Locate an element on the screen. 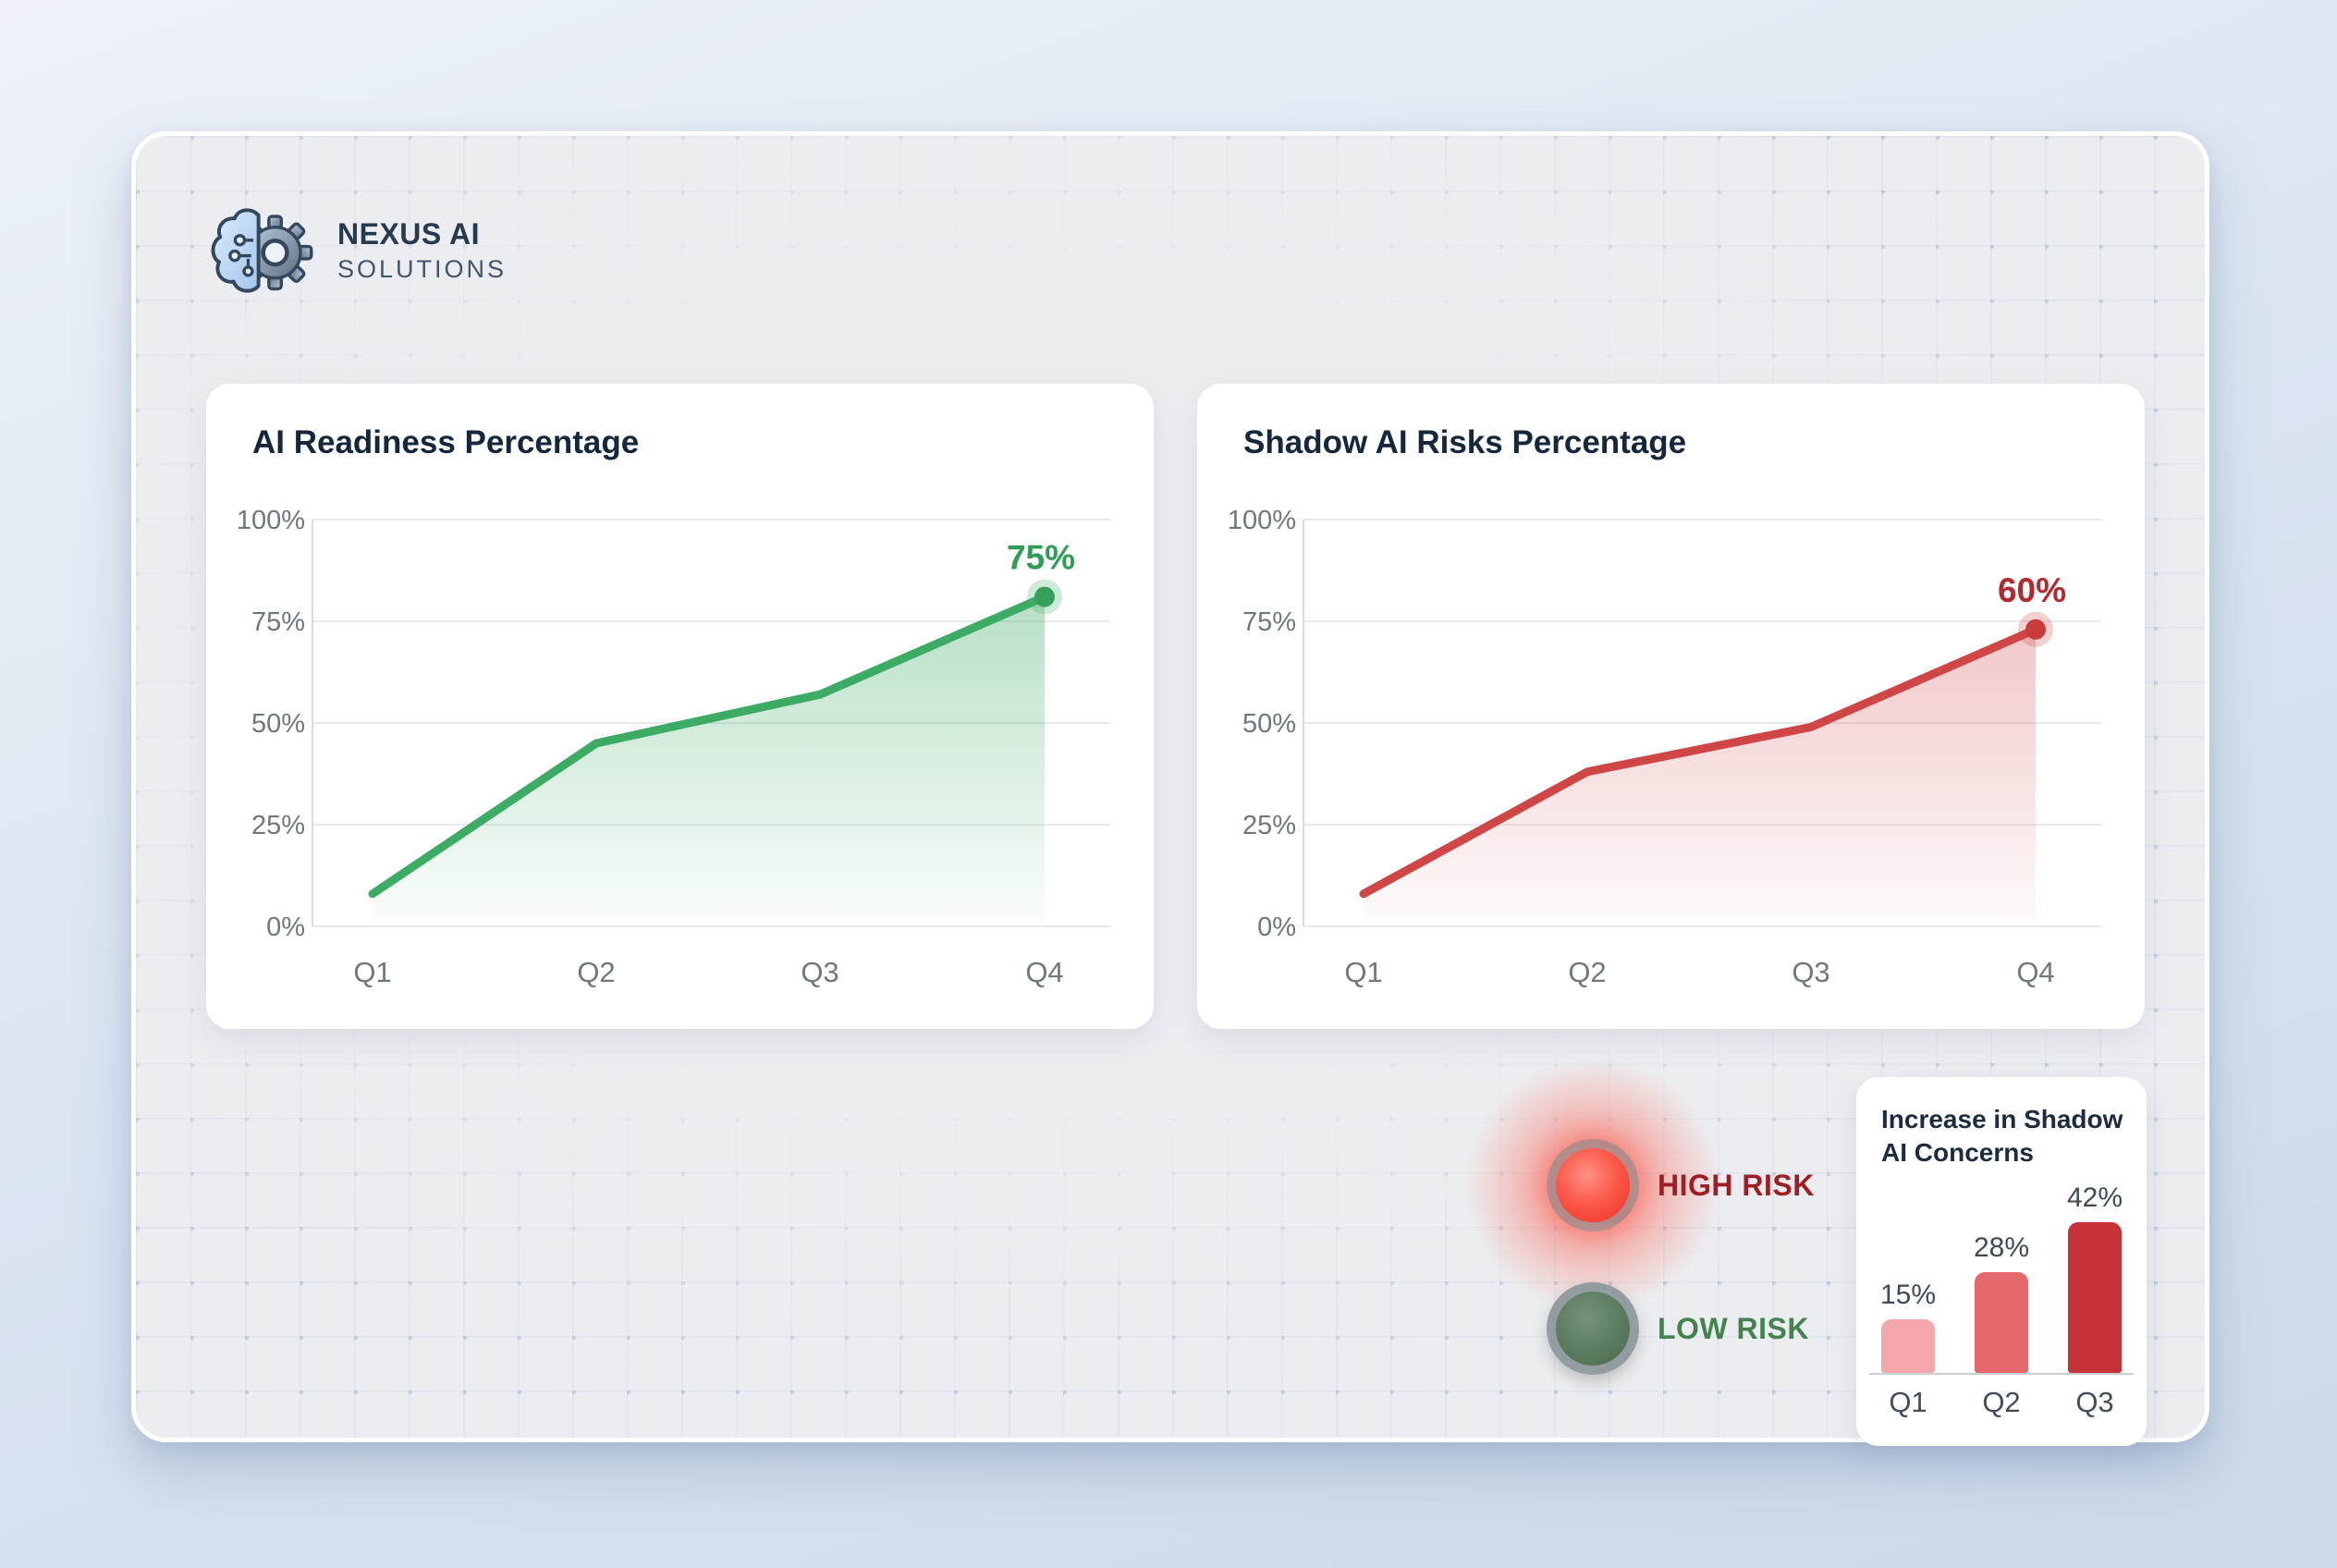 The image size is (2337, 1568). bar-column: 42% is located at coordinates (2094, 1278).